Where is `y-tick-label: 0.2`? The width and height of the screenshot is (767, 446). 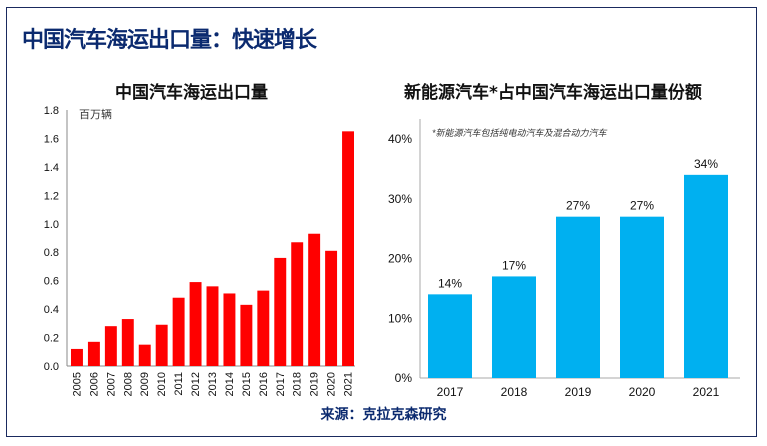
y-tick-label: 0.2 is located at coordinates (51, 339).